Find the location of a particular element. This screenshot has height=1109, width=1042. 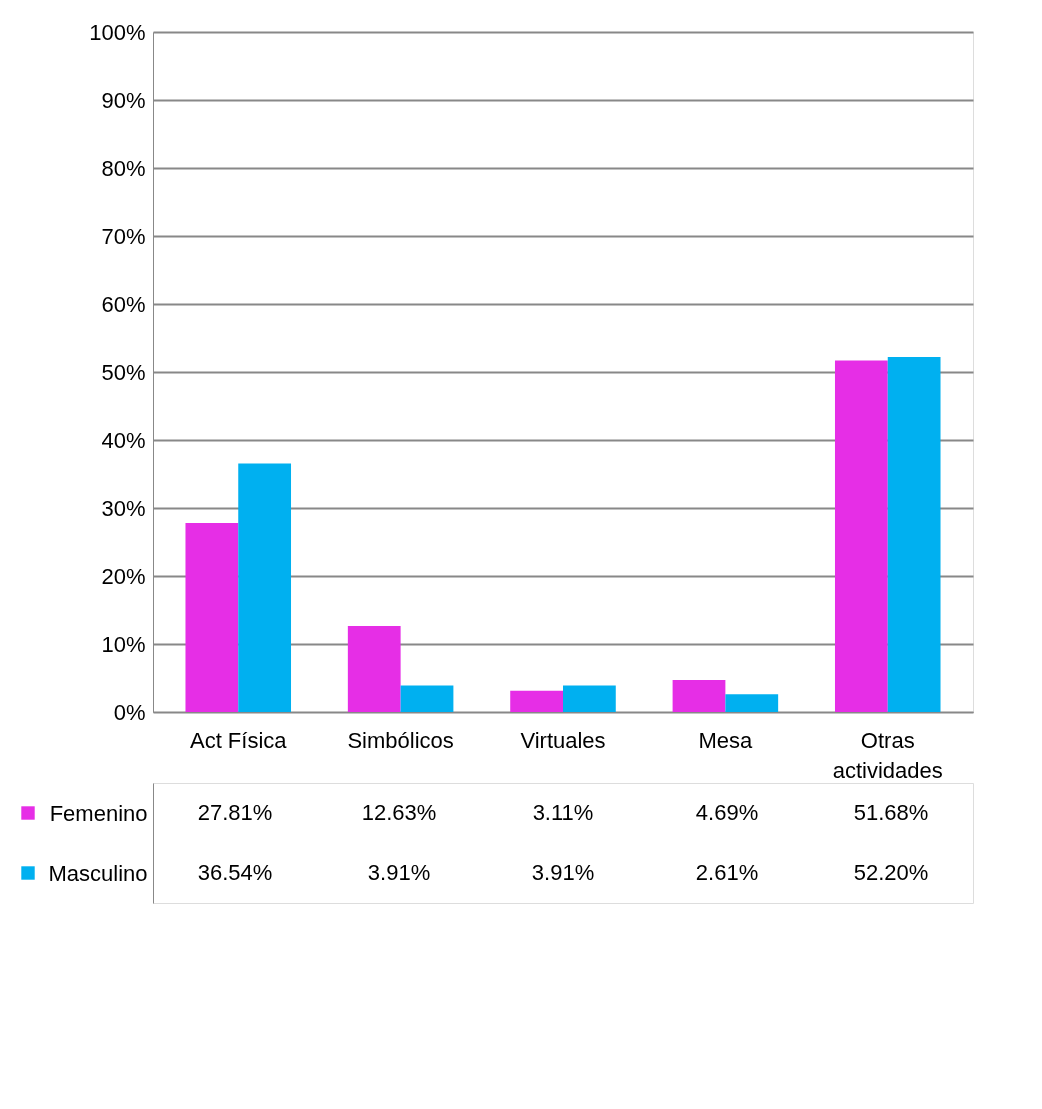

y-tick-label: 50% is located at coordinates (123, 372).